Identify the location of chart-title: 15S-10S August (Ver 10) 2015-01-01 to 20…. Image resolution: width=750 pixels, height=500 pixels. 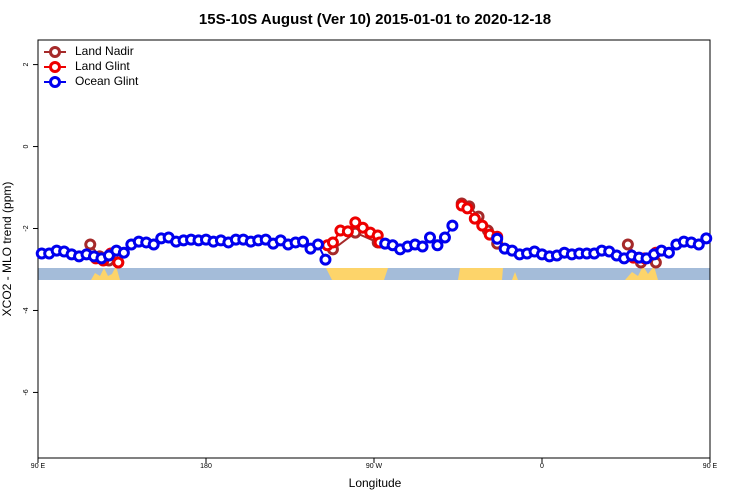
(375, 19).